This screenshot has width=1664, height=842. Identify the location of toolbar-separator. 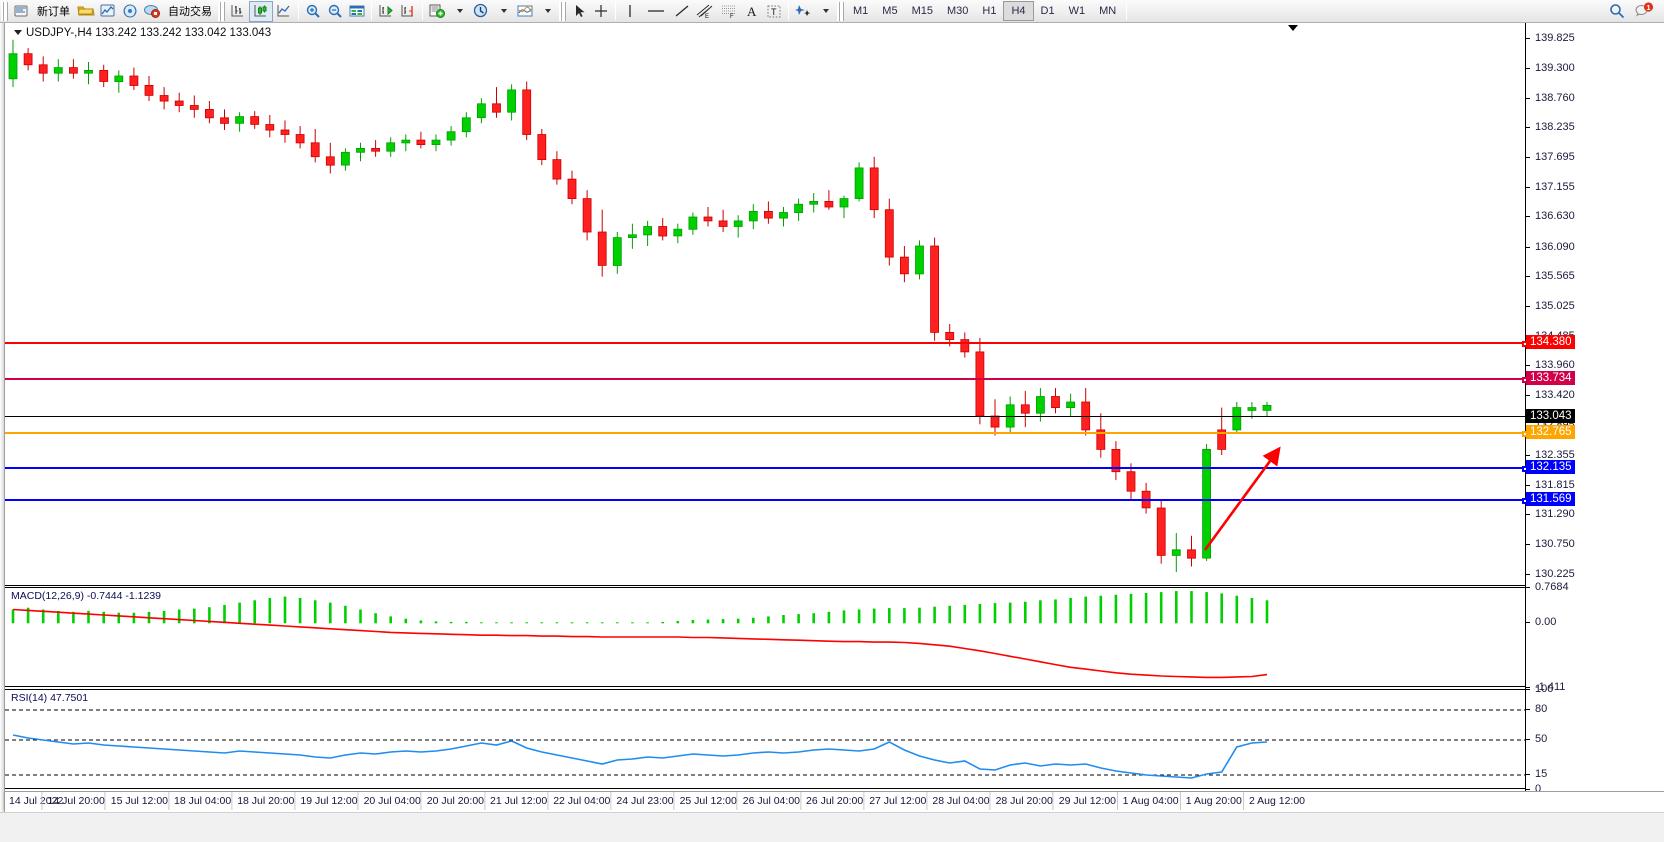
(298, 11).